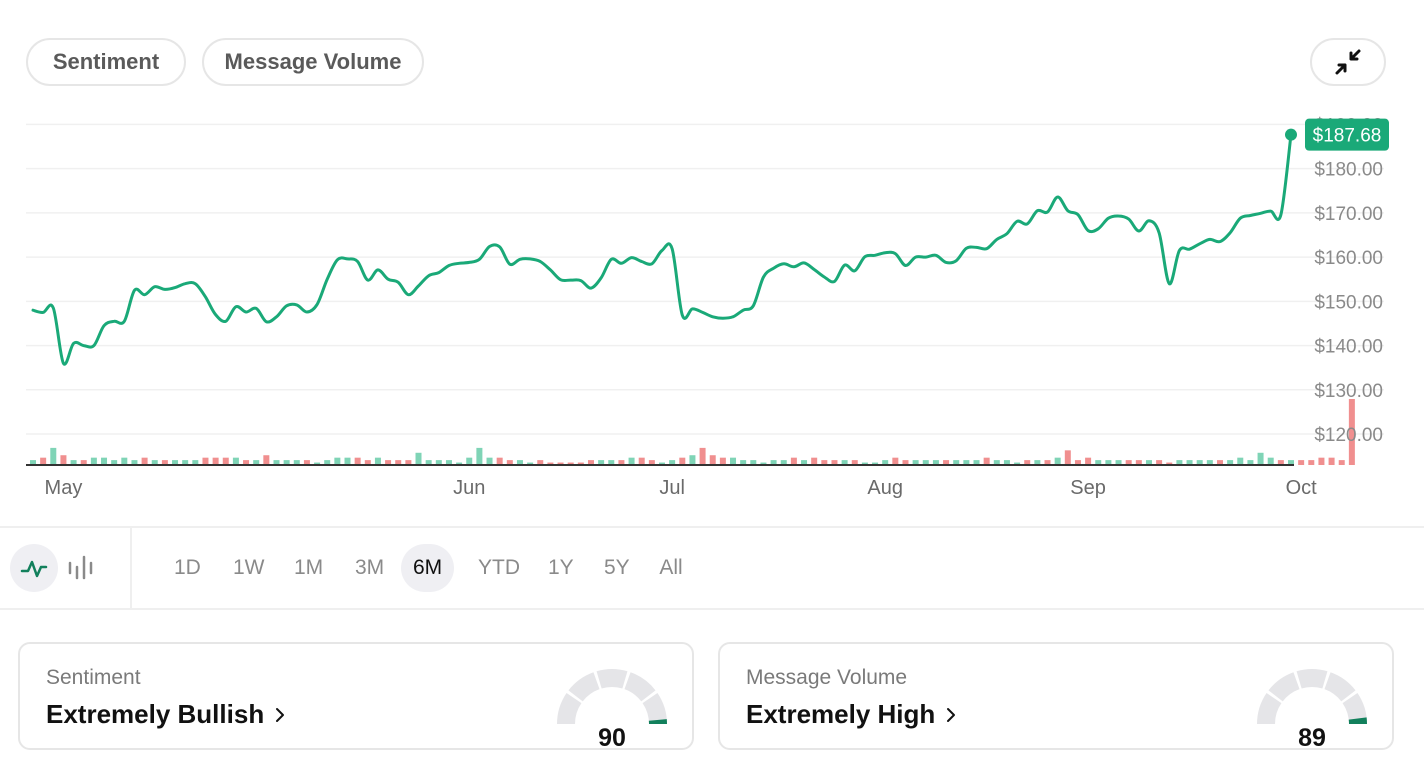 The width and height of the screenshot is (1424, 776). Describe the element at coordinates (1348, 391) in the screenshot. I see `y-tick-label: $130.00` at that location.